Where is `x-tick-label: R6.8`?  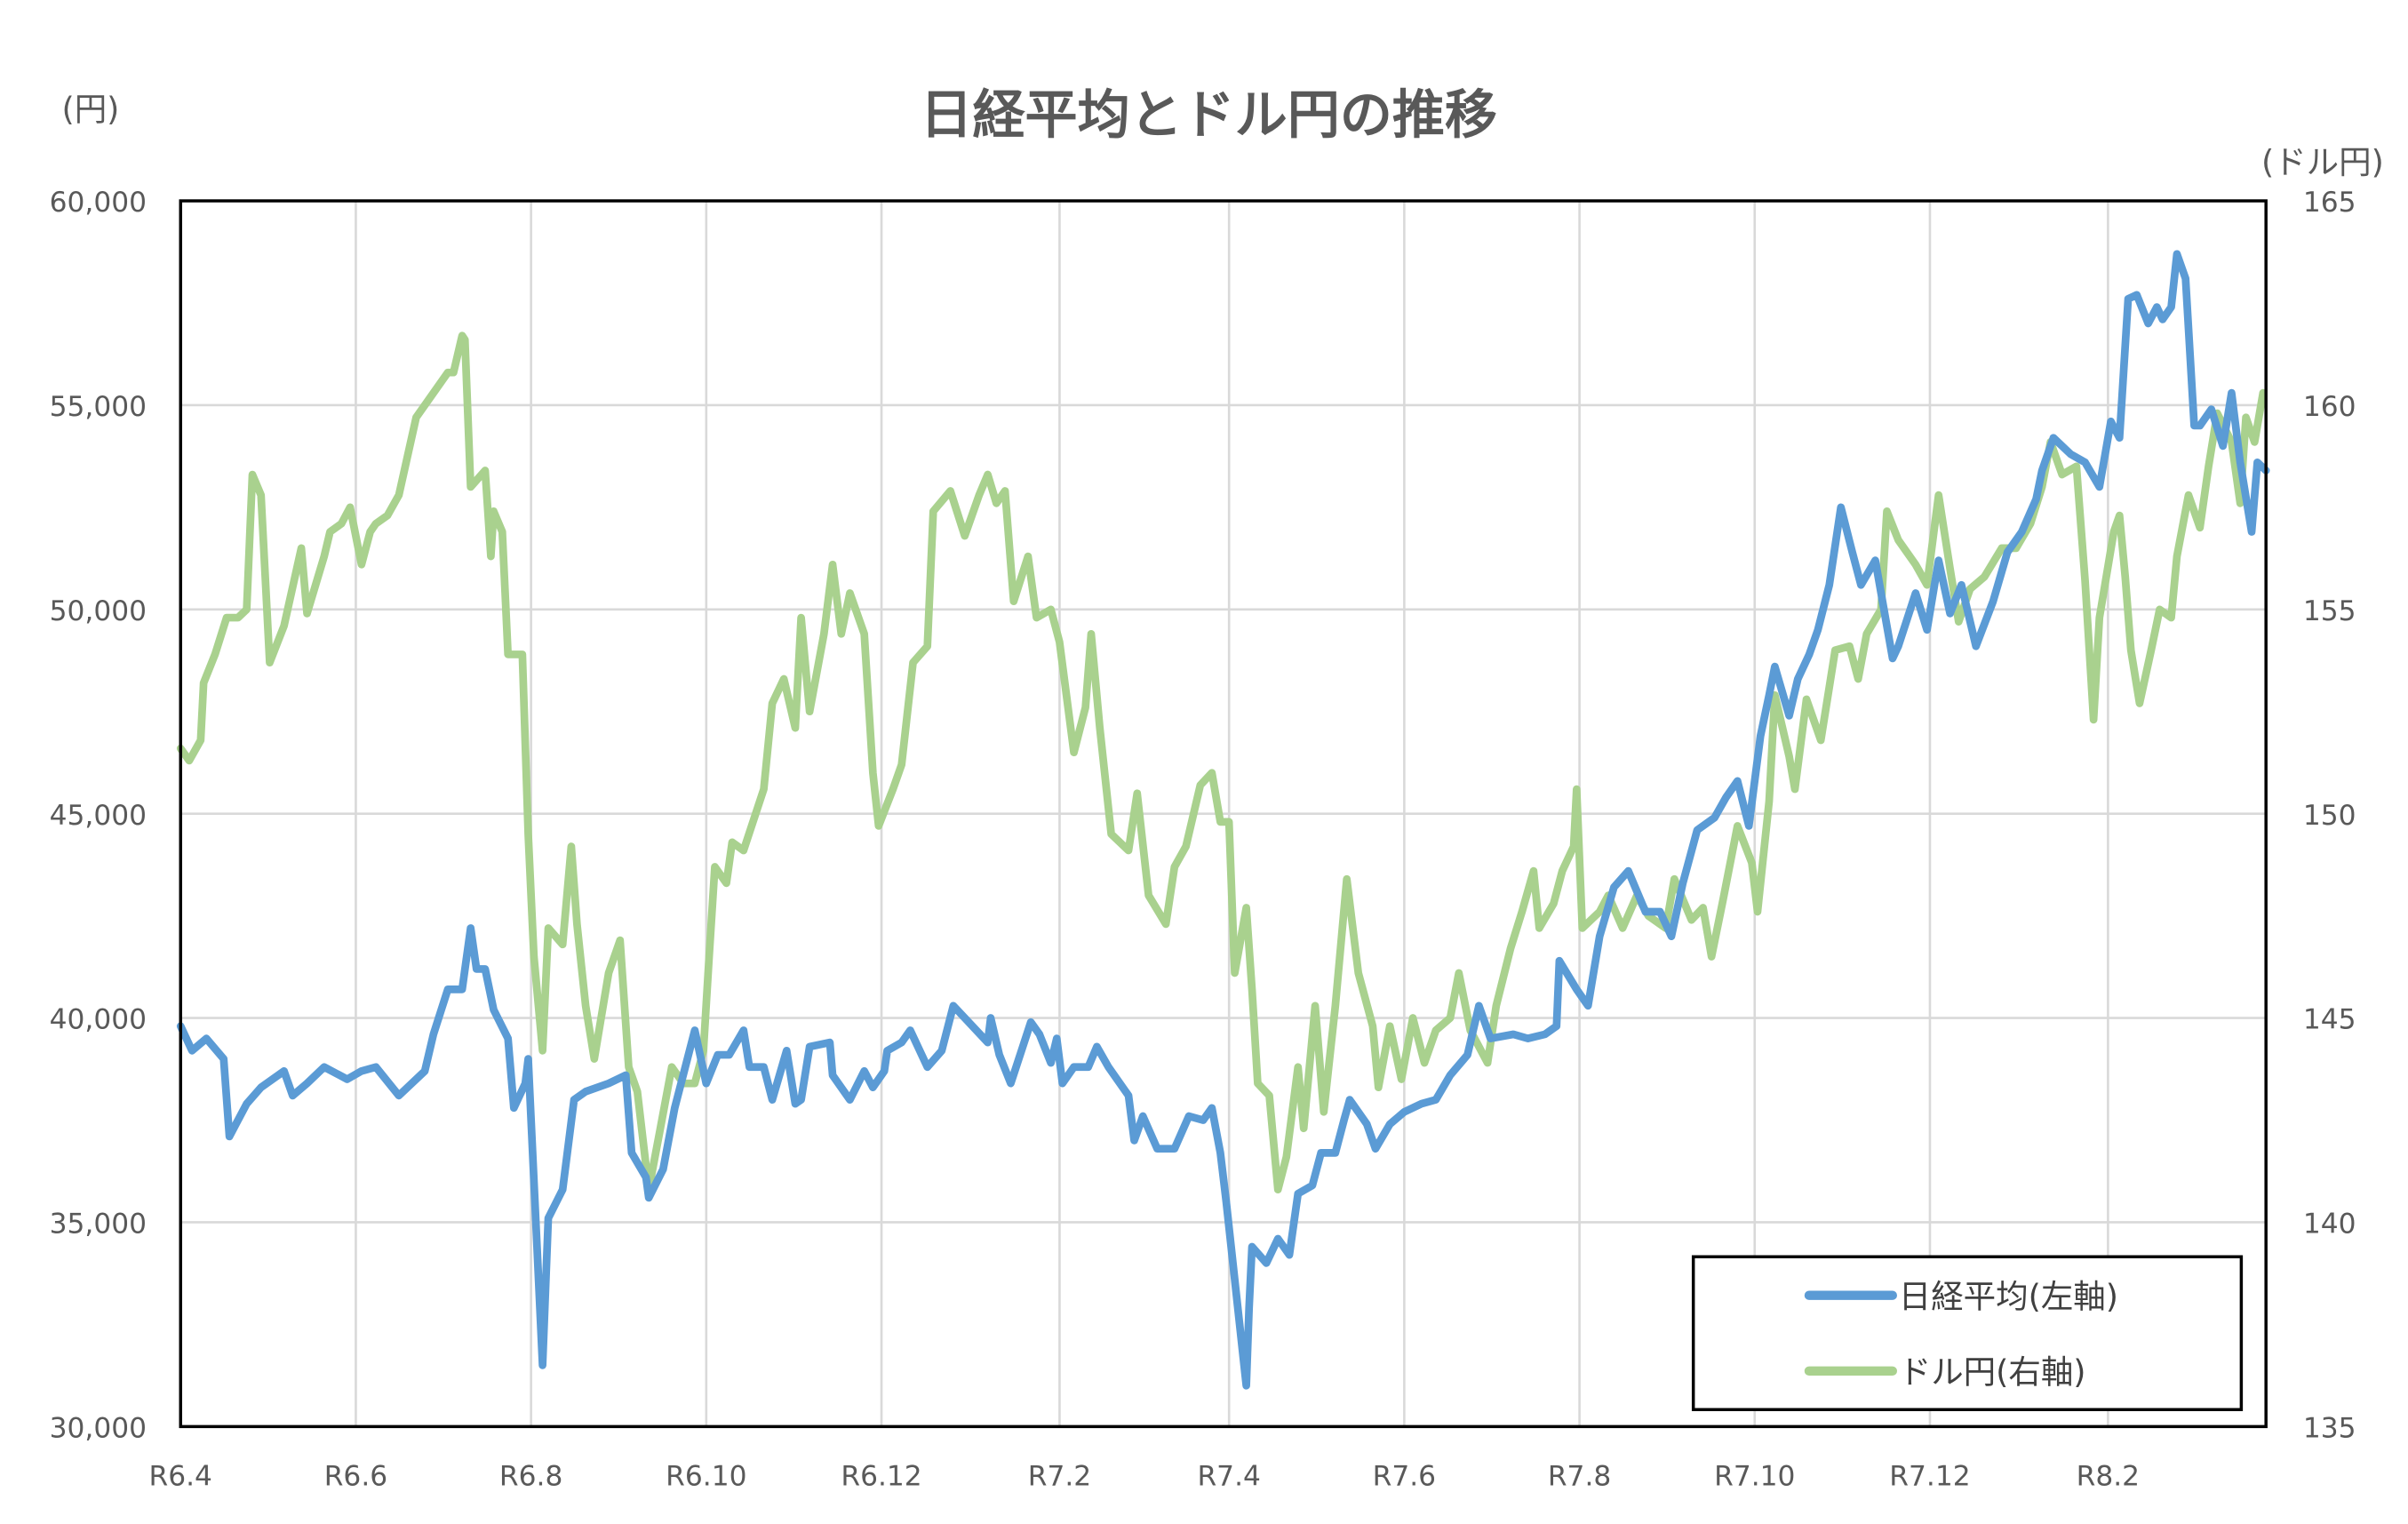 x-tick-label: R6.8 is located at coordinates (530, 1476).